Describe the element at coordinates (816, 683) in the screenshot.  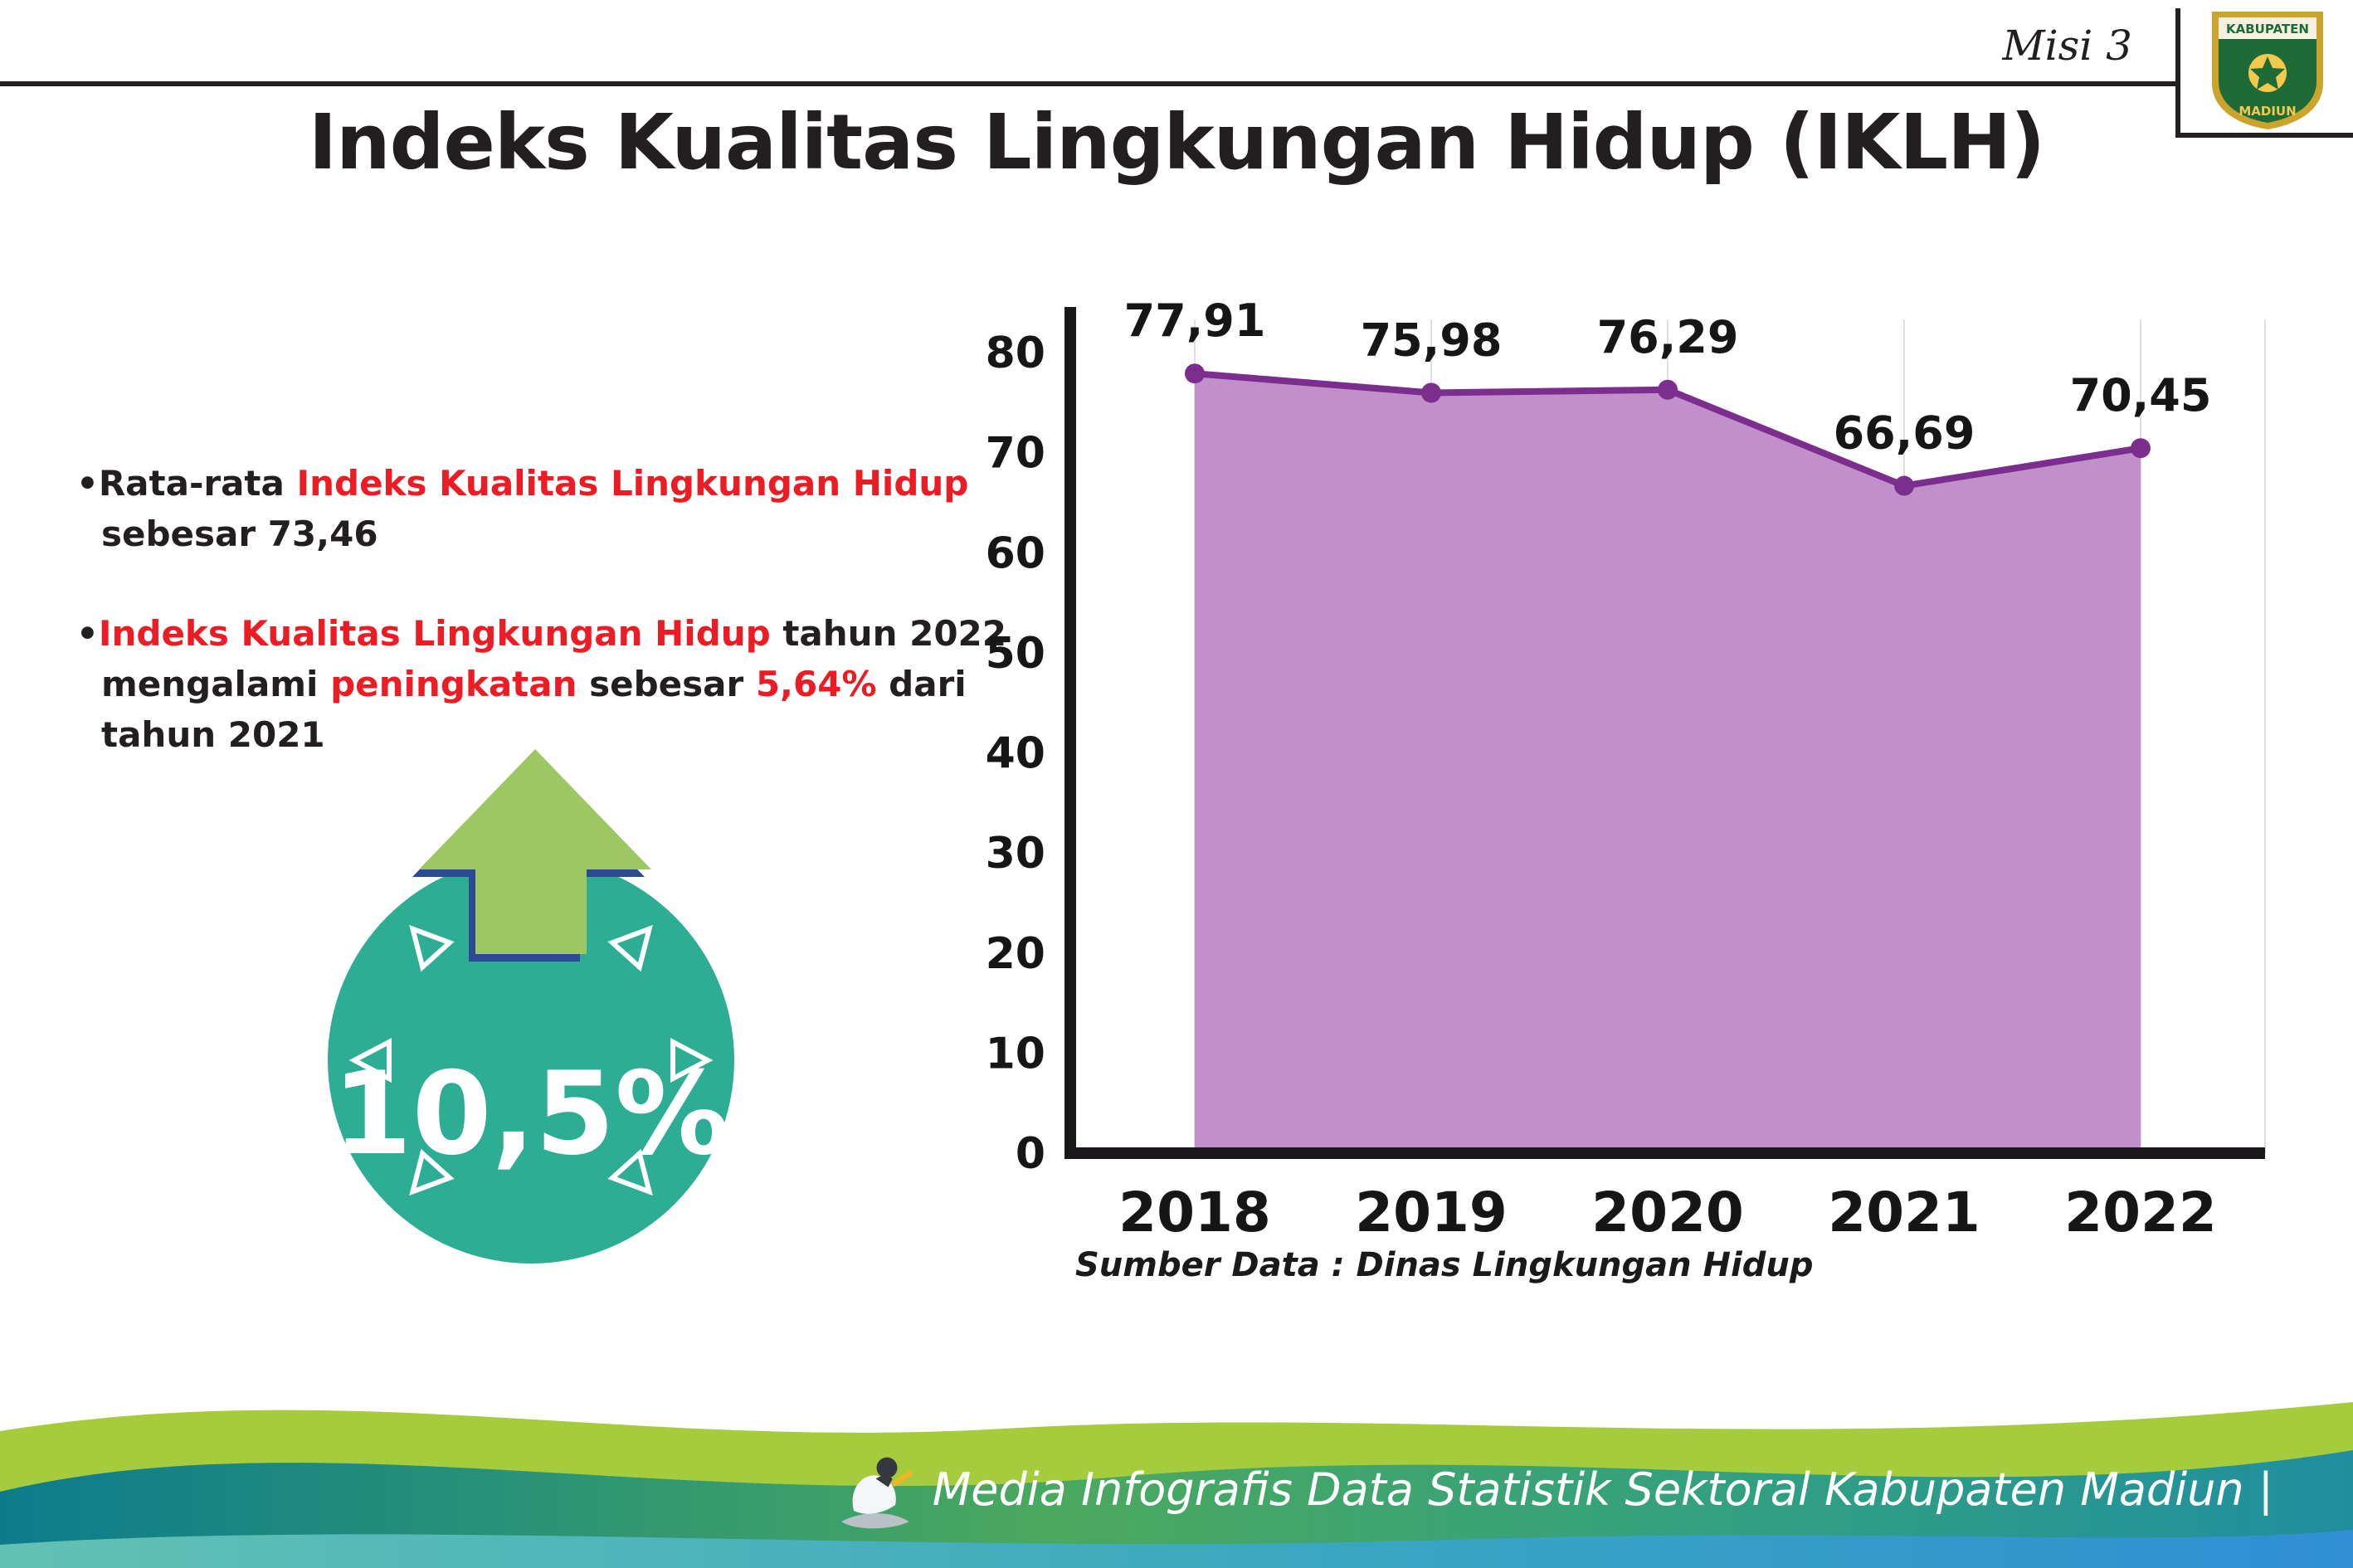
I see `b2-highlight-3: 5,64%` at that location.